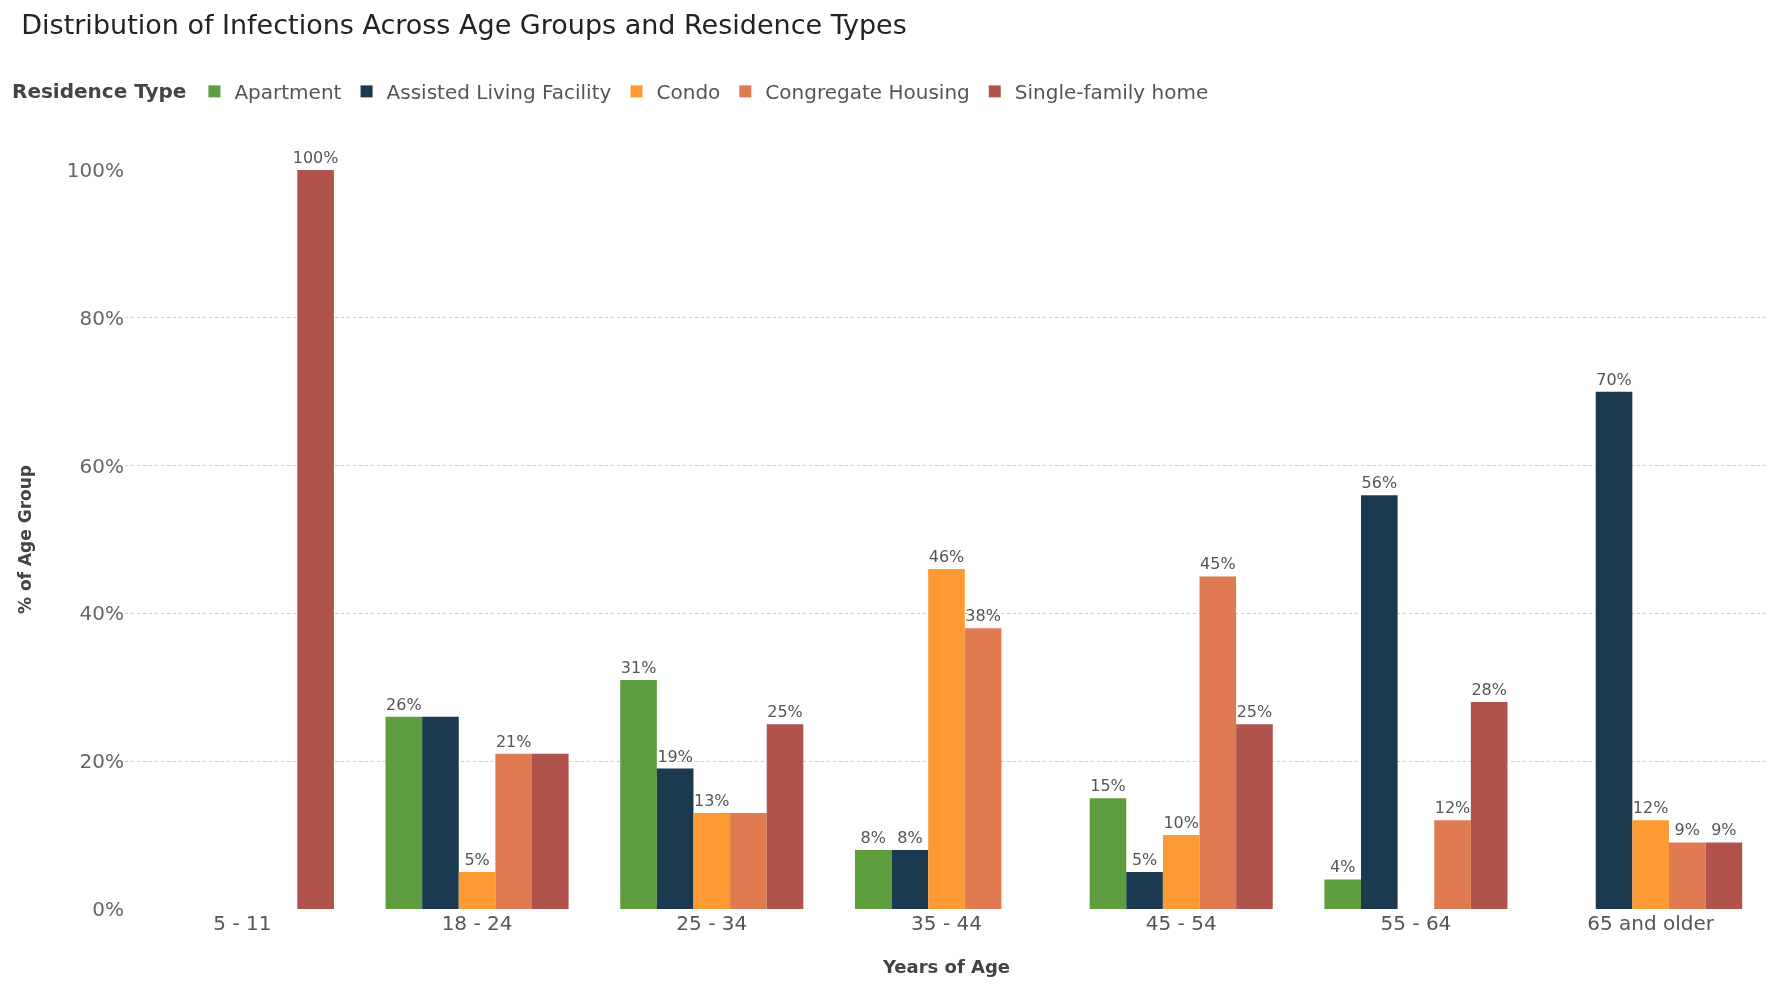 Image resolution: width=1778 pixels, height=994 pixels. I want to click on data-label: 46%, so click(946, 557).